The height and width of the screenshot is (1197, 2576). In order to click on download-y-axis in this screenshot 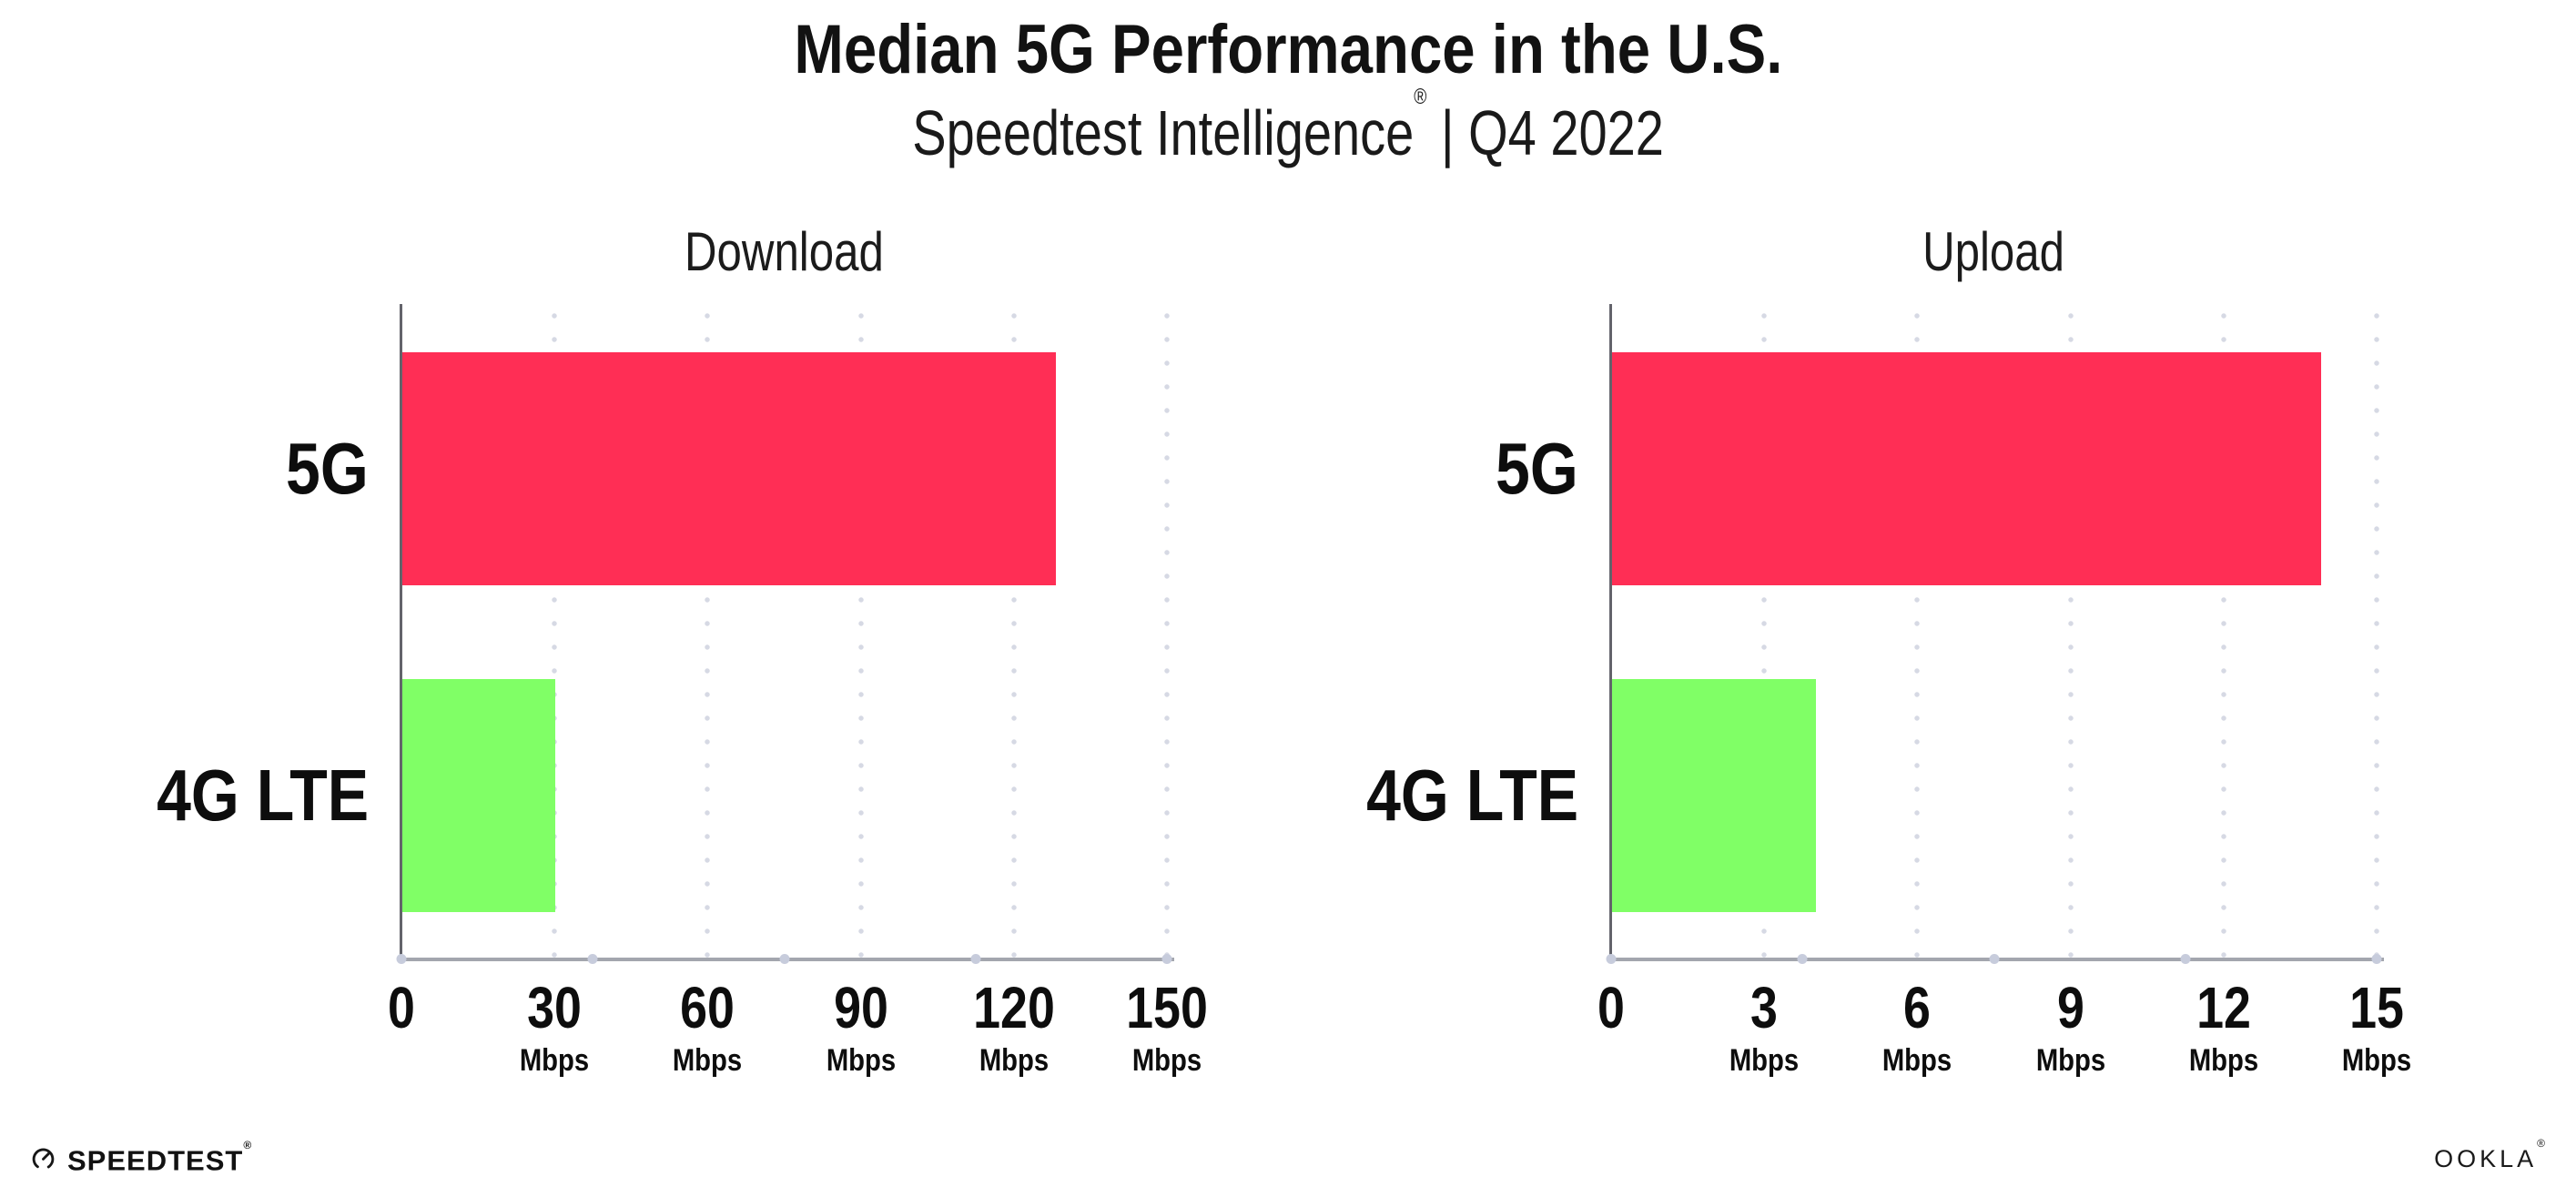, I will do `click(401, 633)`.